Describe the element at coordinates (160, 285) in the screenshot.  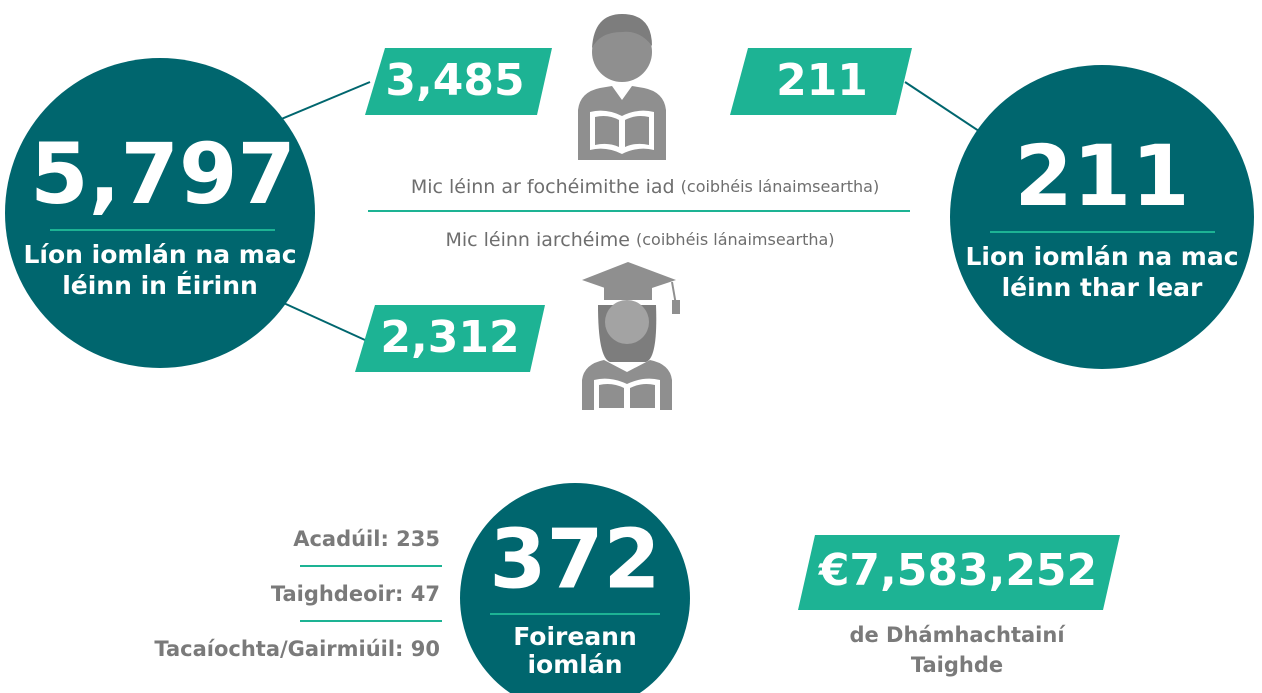
I see `ireland-label: léinn in Éirinn` at that location.